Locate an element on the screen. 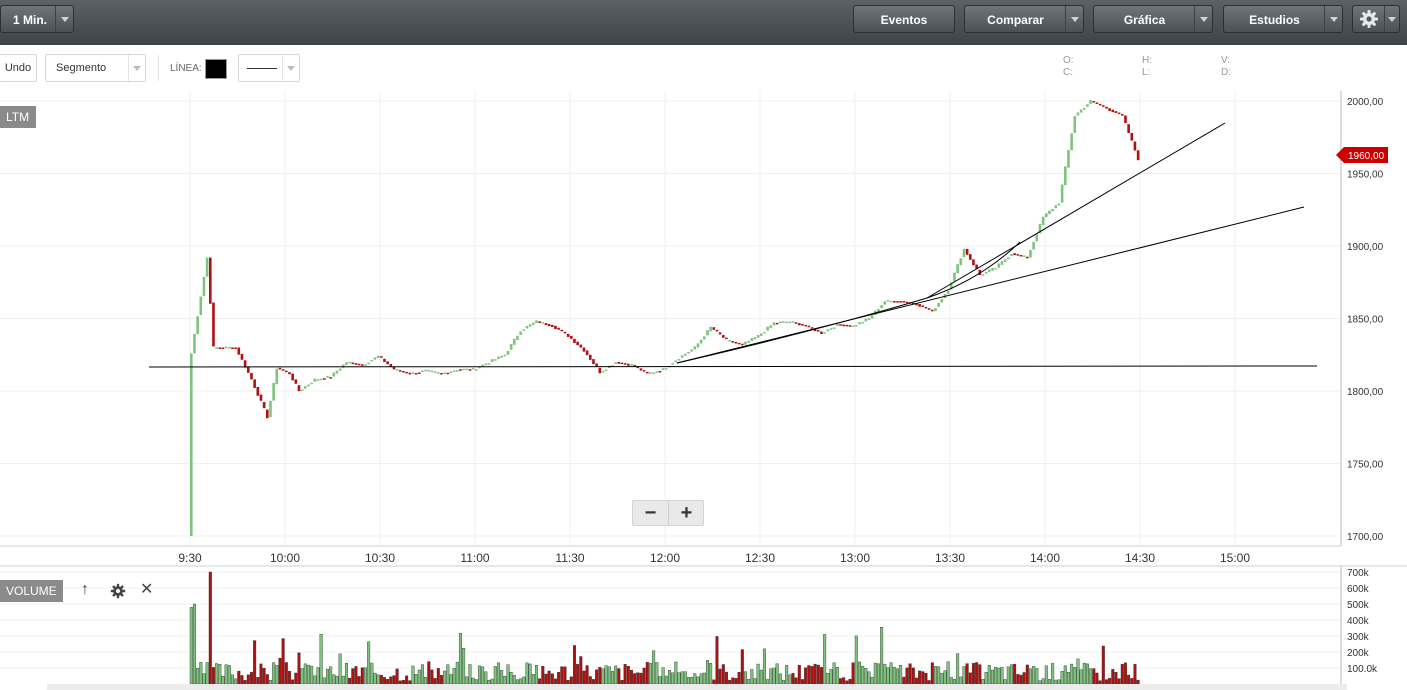 Image resolution: width=1407 pixels, height=690 pixels. comparar-label: Comparar is located at coordinates (1015, 20).